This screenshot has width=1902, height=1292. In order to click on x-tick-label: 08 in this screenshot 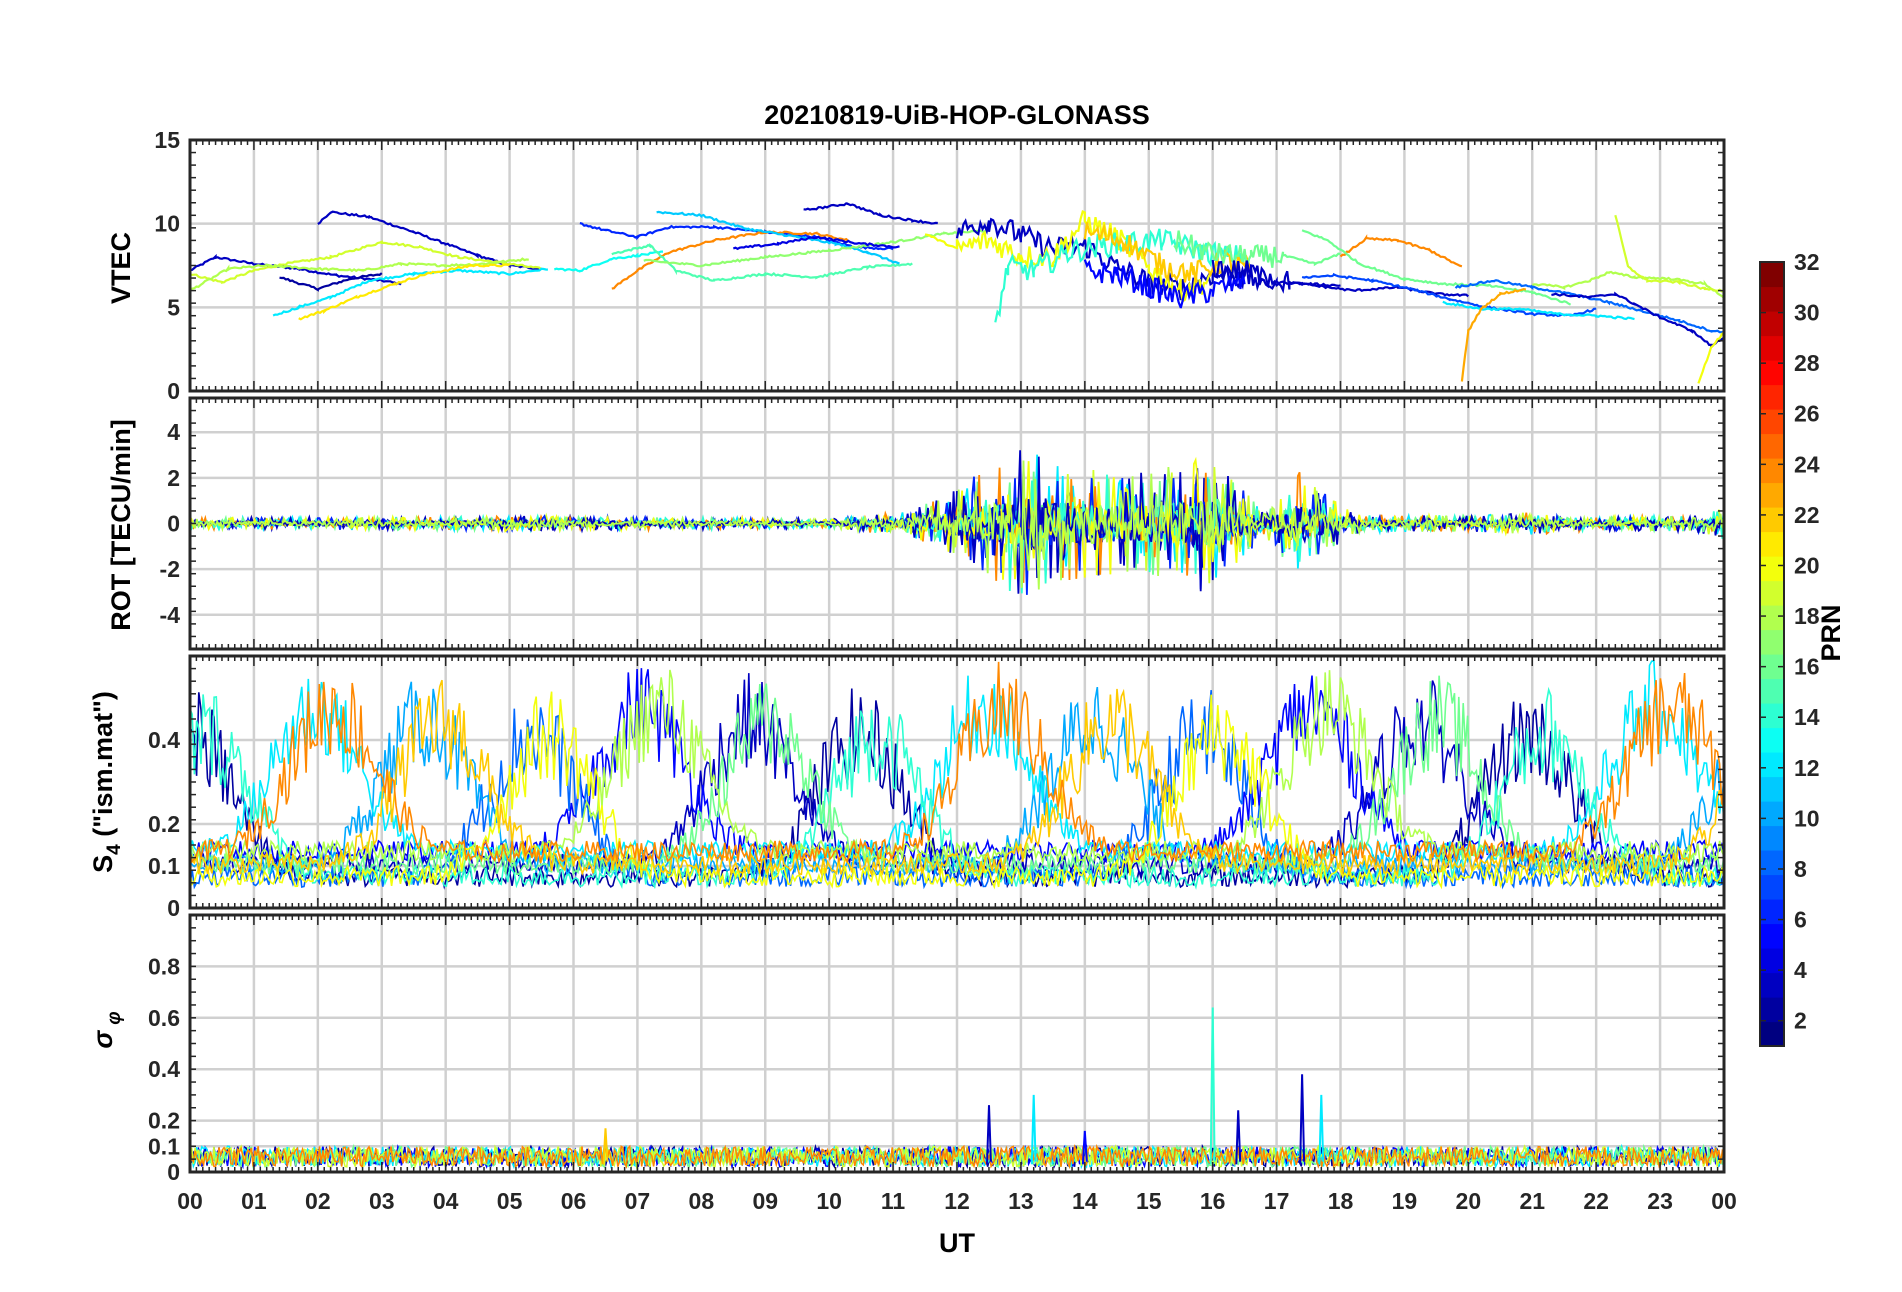, I will do `click(702, 1201)`.